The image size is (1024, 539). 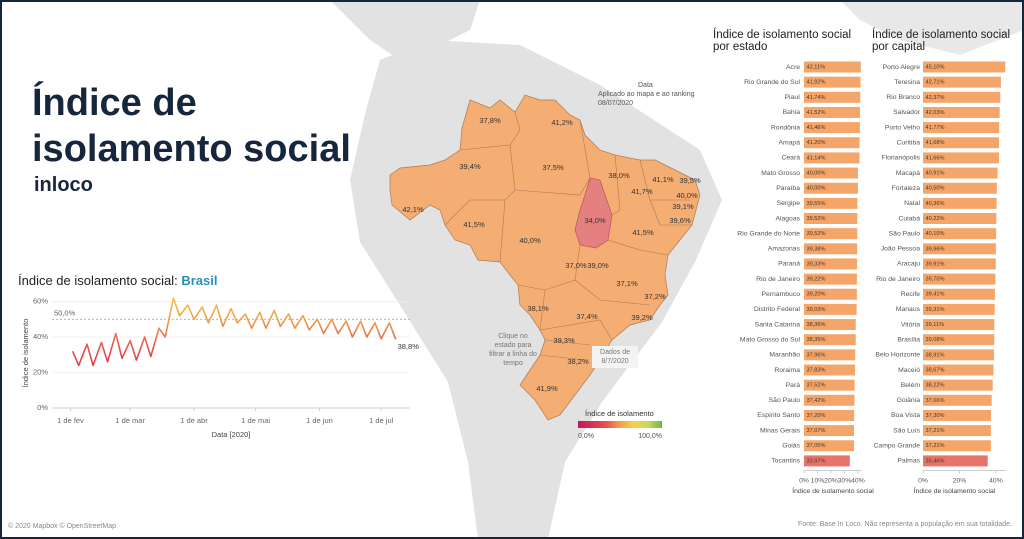 I want to click on category-label: Rio Grande do Sul, so click(x=772, y=82).